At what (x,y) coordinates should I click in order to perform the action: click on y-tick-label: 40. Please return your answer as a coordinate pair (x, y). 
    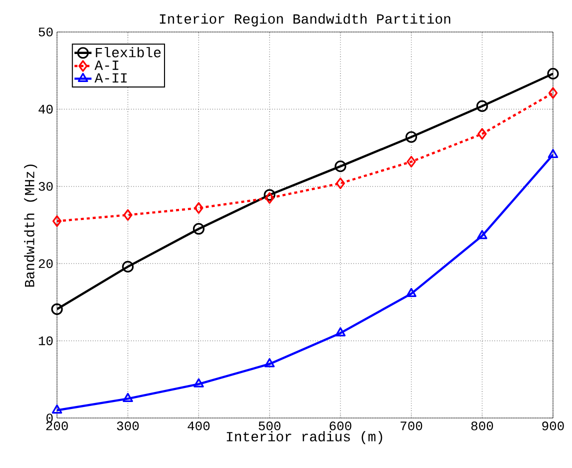
    Looking at the image, I should click on (45, 109).